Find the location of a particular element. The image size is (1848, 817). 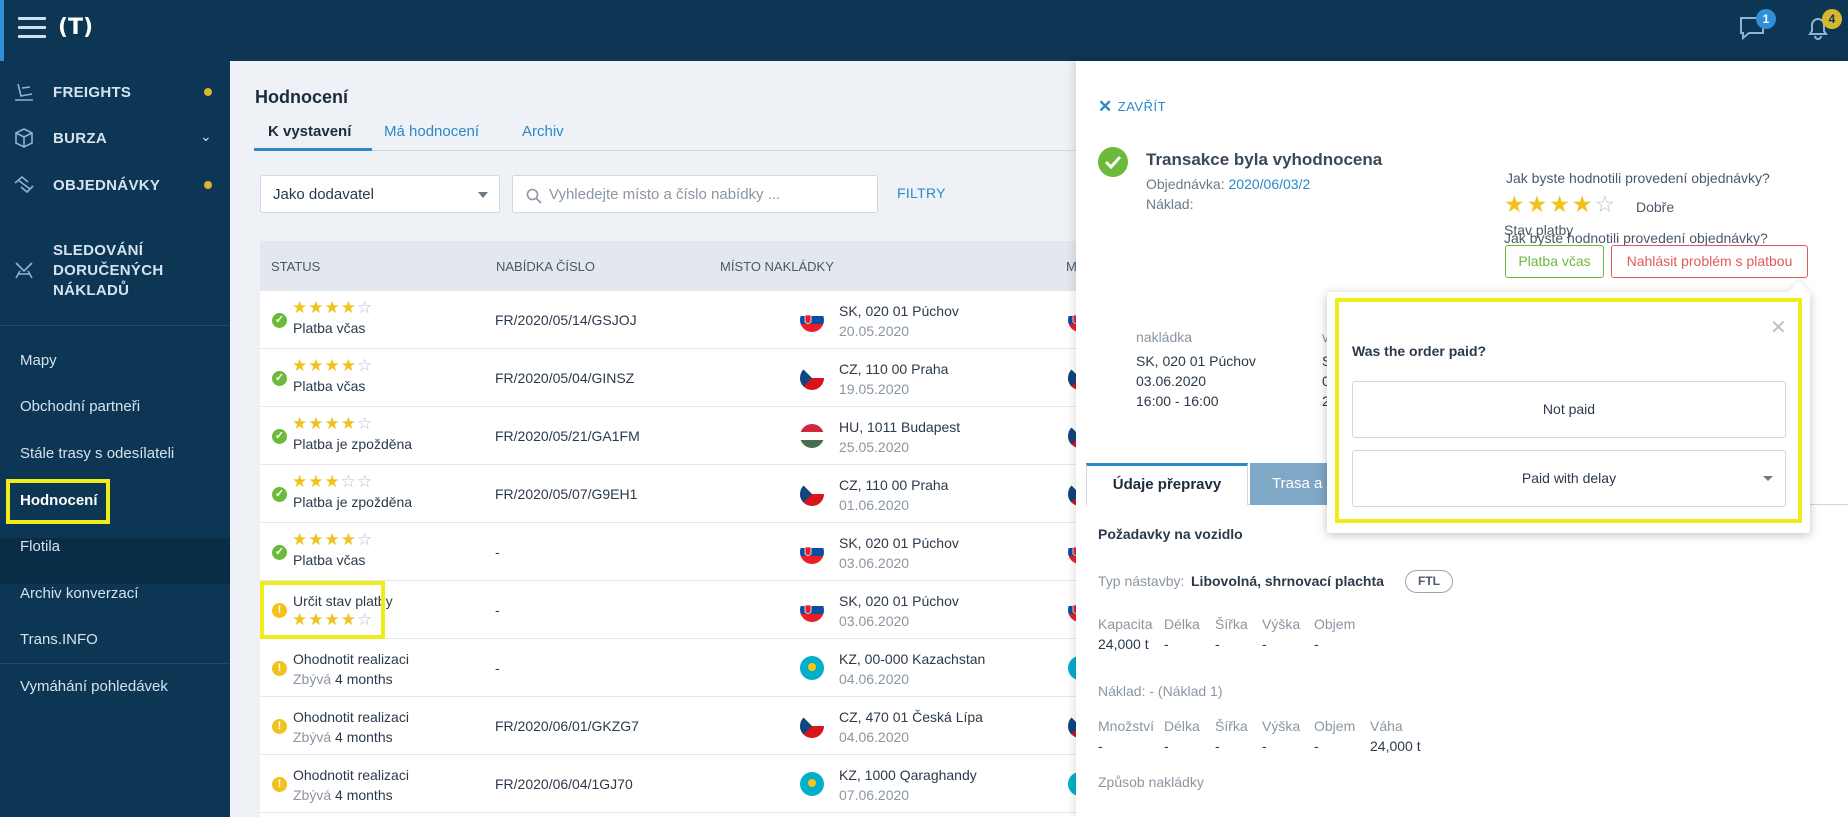

menu-icon is located at coordinates (32, 28).